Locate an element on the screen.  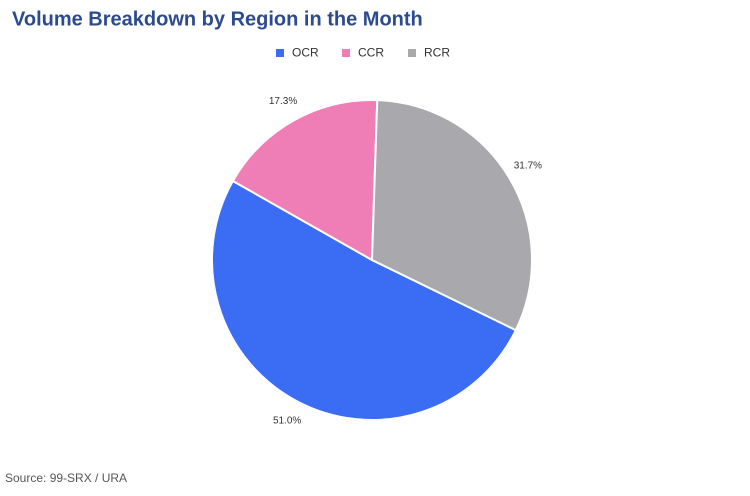
chart-title: Volume Breakdown by Region in the Month is located at coordinates (217, 19).